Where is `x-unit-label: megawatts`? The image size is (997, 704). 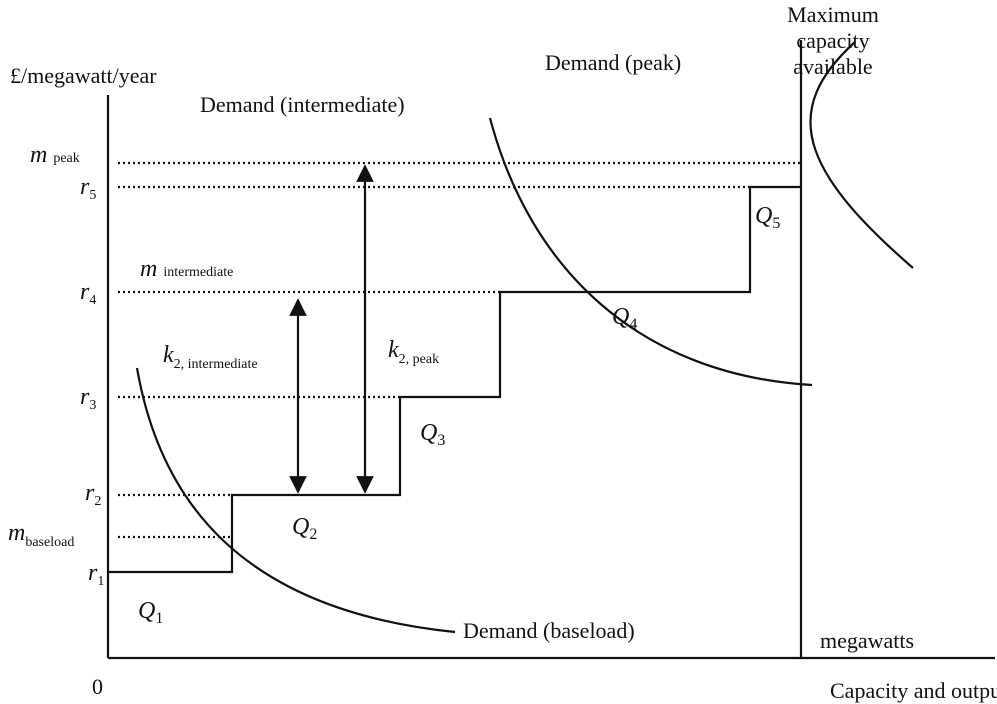
x-unit-label: megawatts is located at coordinates (867, 640).